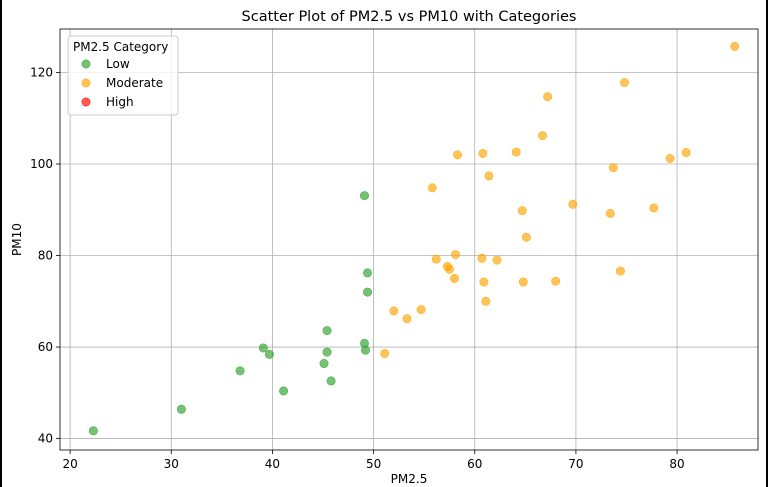  I want to click on y-tick-label: 100, so click(41, 164).